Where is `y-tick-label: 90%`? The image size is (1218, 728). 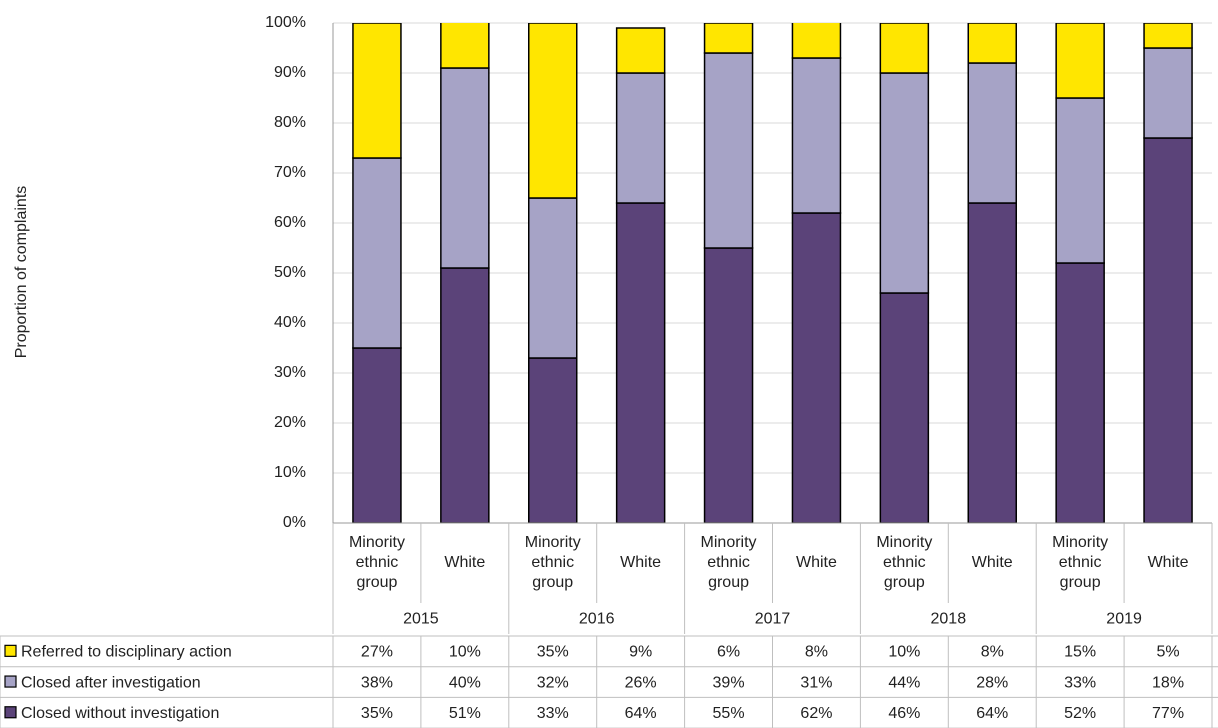
y-tick-label: 90% is located at coordinates (290, 72).